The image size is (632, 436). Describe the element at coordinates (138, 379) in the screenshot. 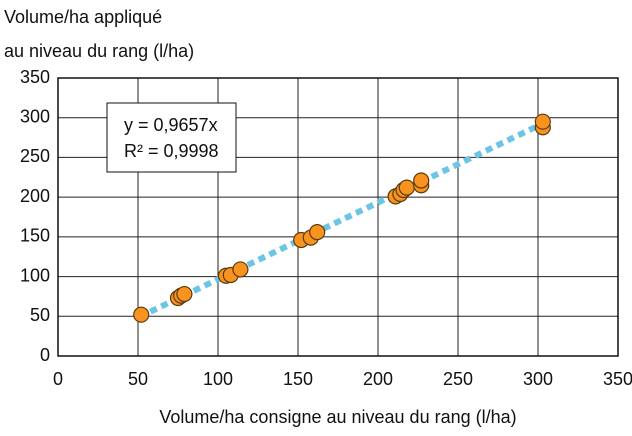

I see `x-tick-label: 50` at that location.